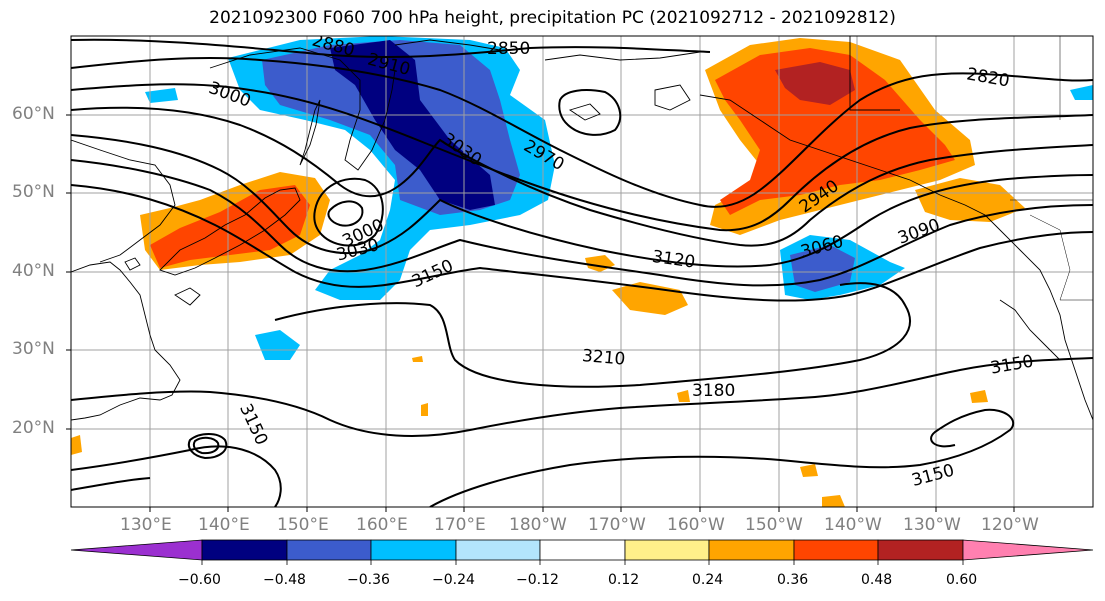 The height and width of the screenshot is (601, 1105). Describe the element at coordinates (224, 525) in the screenshot. I see `lon-label: 140°E` at that location.